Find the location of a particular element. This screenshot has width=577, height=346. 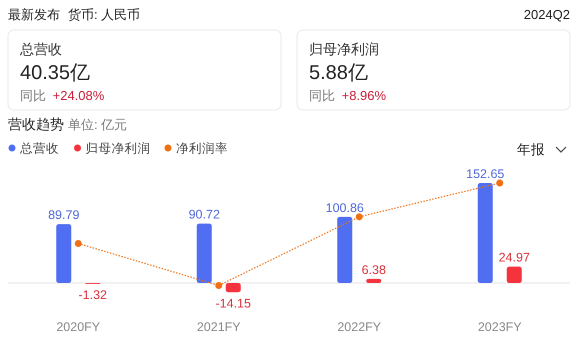

data-label: -1.32 is located at coordinates (93, 295).